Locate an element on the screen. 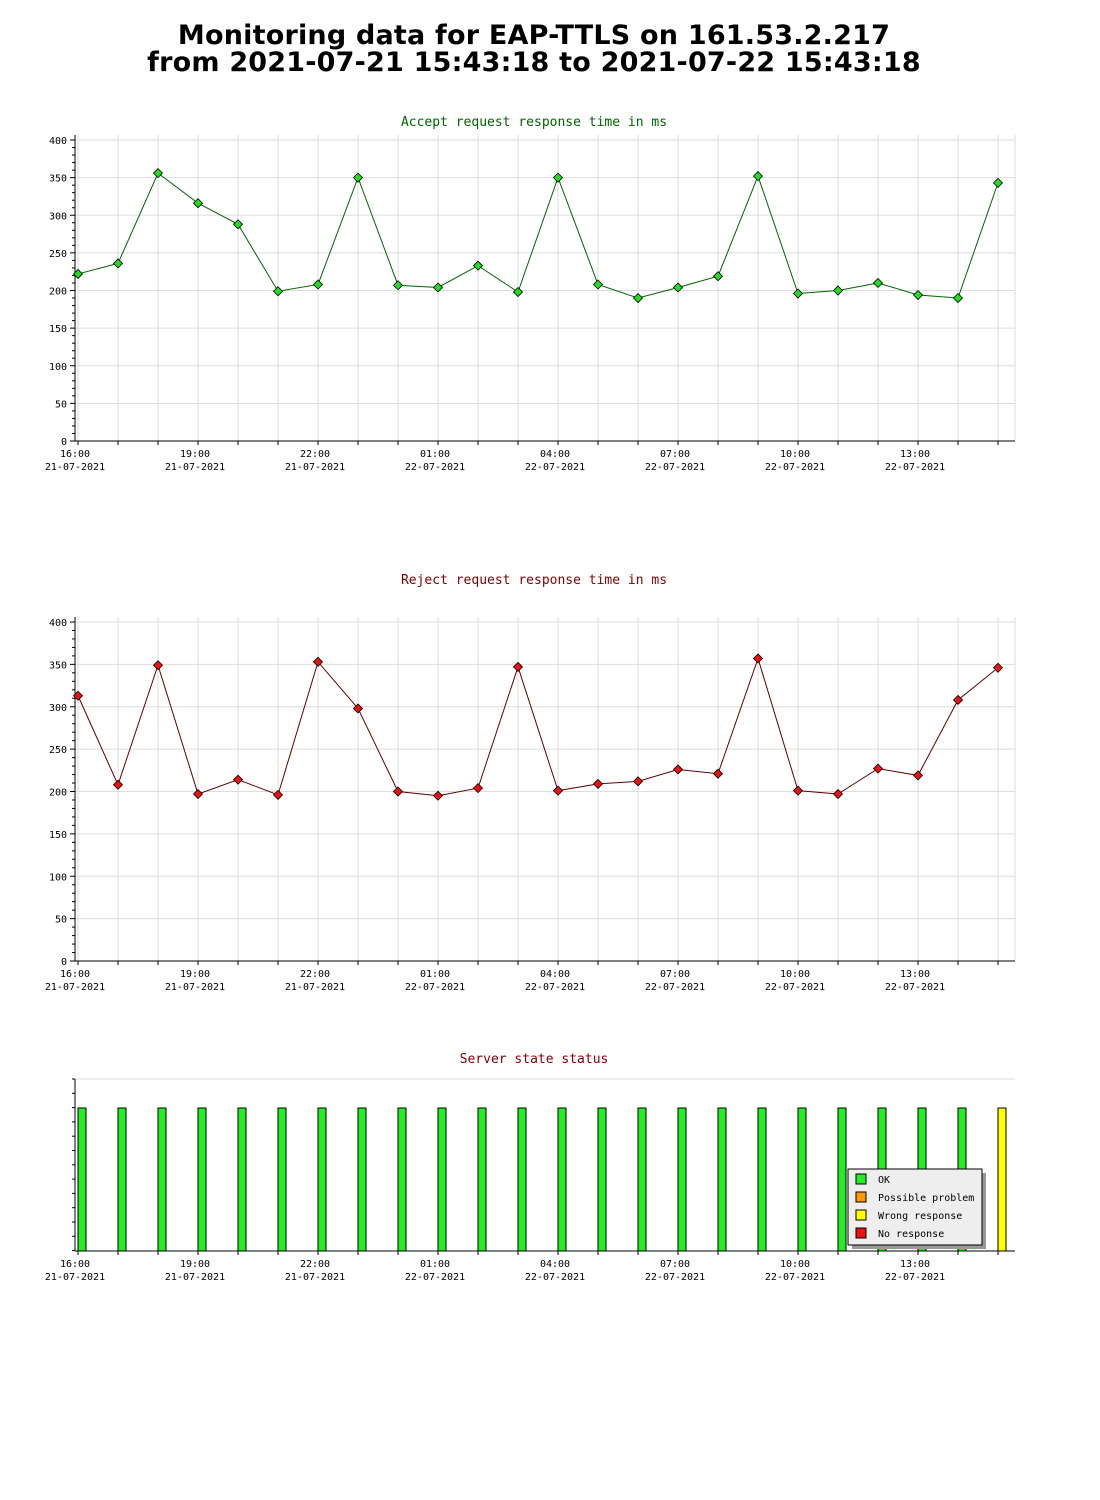 The image size is (1100, 1500). y-tick-label: 250 is located at coordinates (58, 750).